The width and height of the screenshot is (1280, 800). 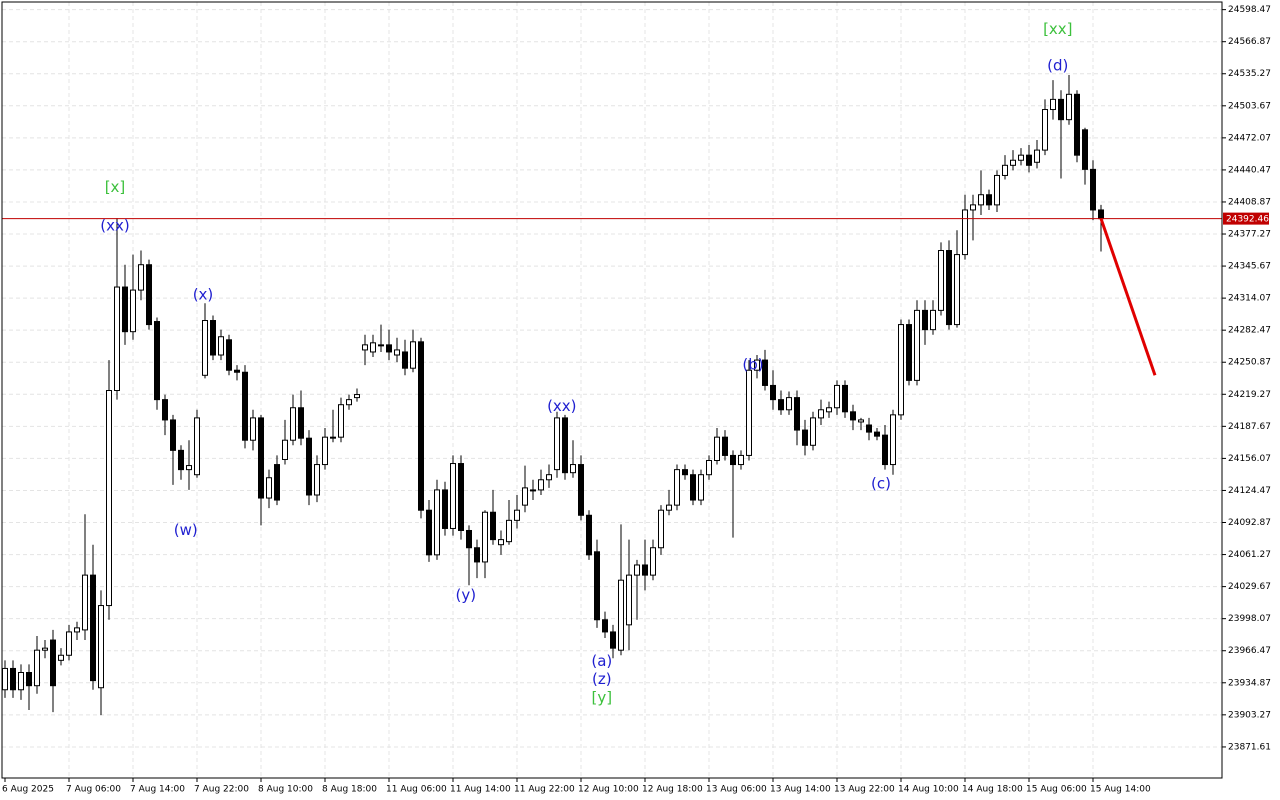 What do you see at coordinates (1128, 297) in the screenshot?
I see `forecast-line` at bounding box center [1128, 297].